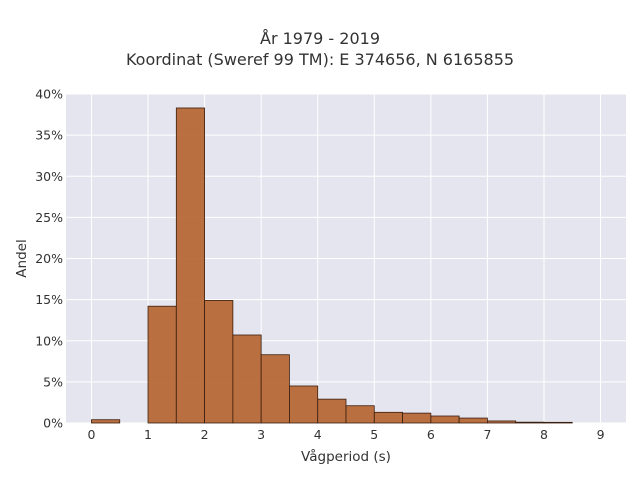  Describe the element at coordinates (22, 258) in the screenshot. I see `y-axis-title: Andel` at that location.